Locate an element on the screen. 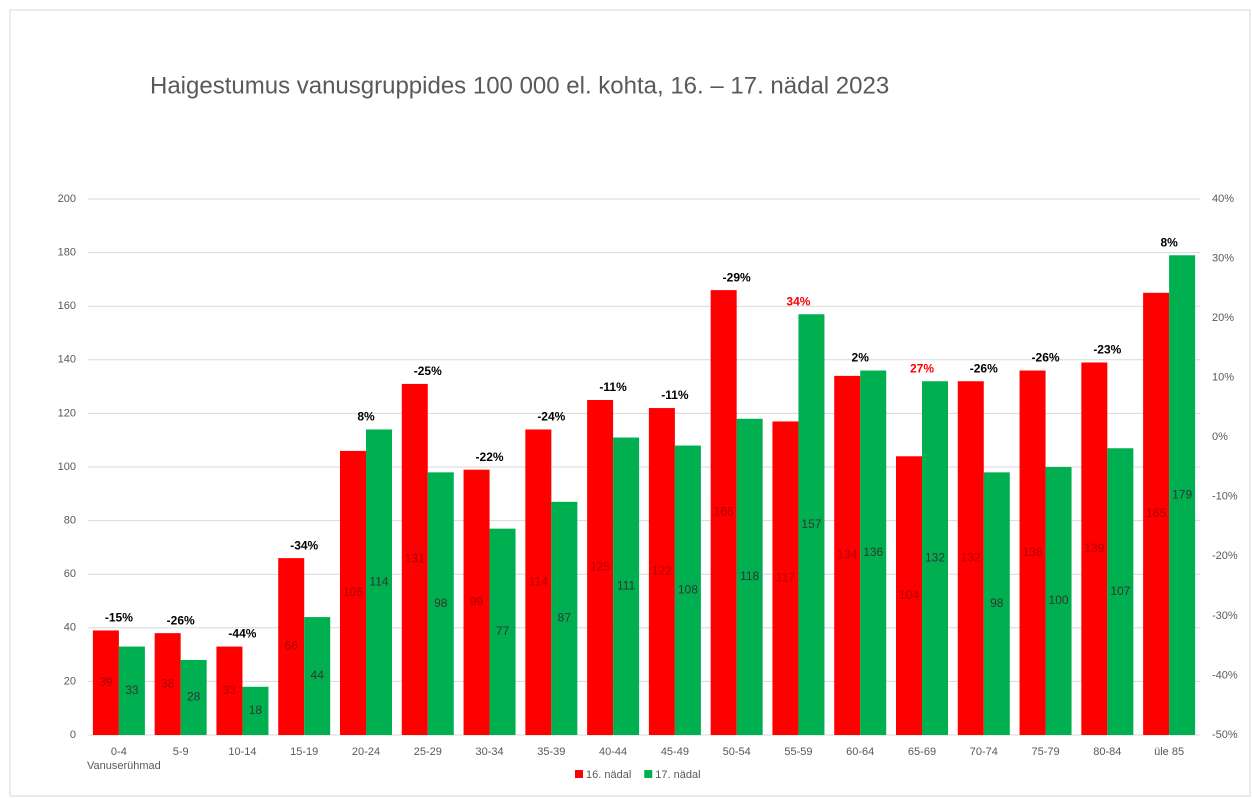 The height and width of the screenshot is (798, 1252). y2-tick-label: -30% is located at coordinates (1225, 616).